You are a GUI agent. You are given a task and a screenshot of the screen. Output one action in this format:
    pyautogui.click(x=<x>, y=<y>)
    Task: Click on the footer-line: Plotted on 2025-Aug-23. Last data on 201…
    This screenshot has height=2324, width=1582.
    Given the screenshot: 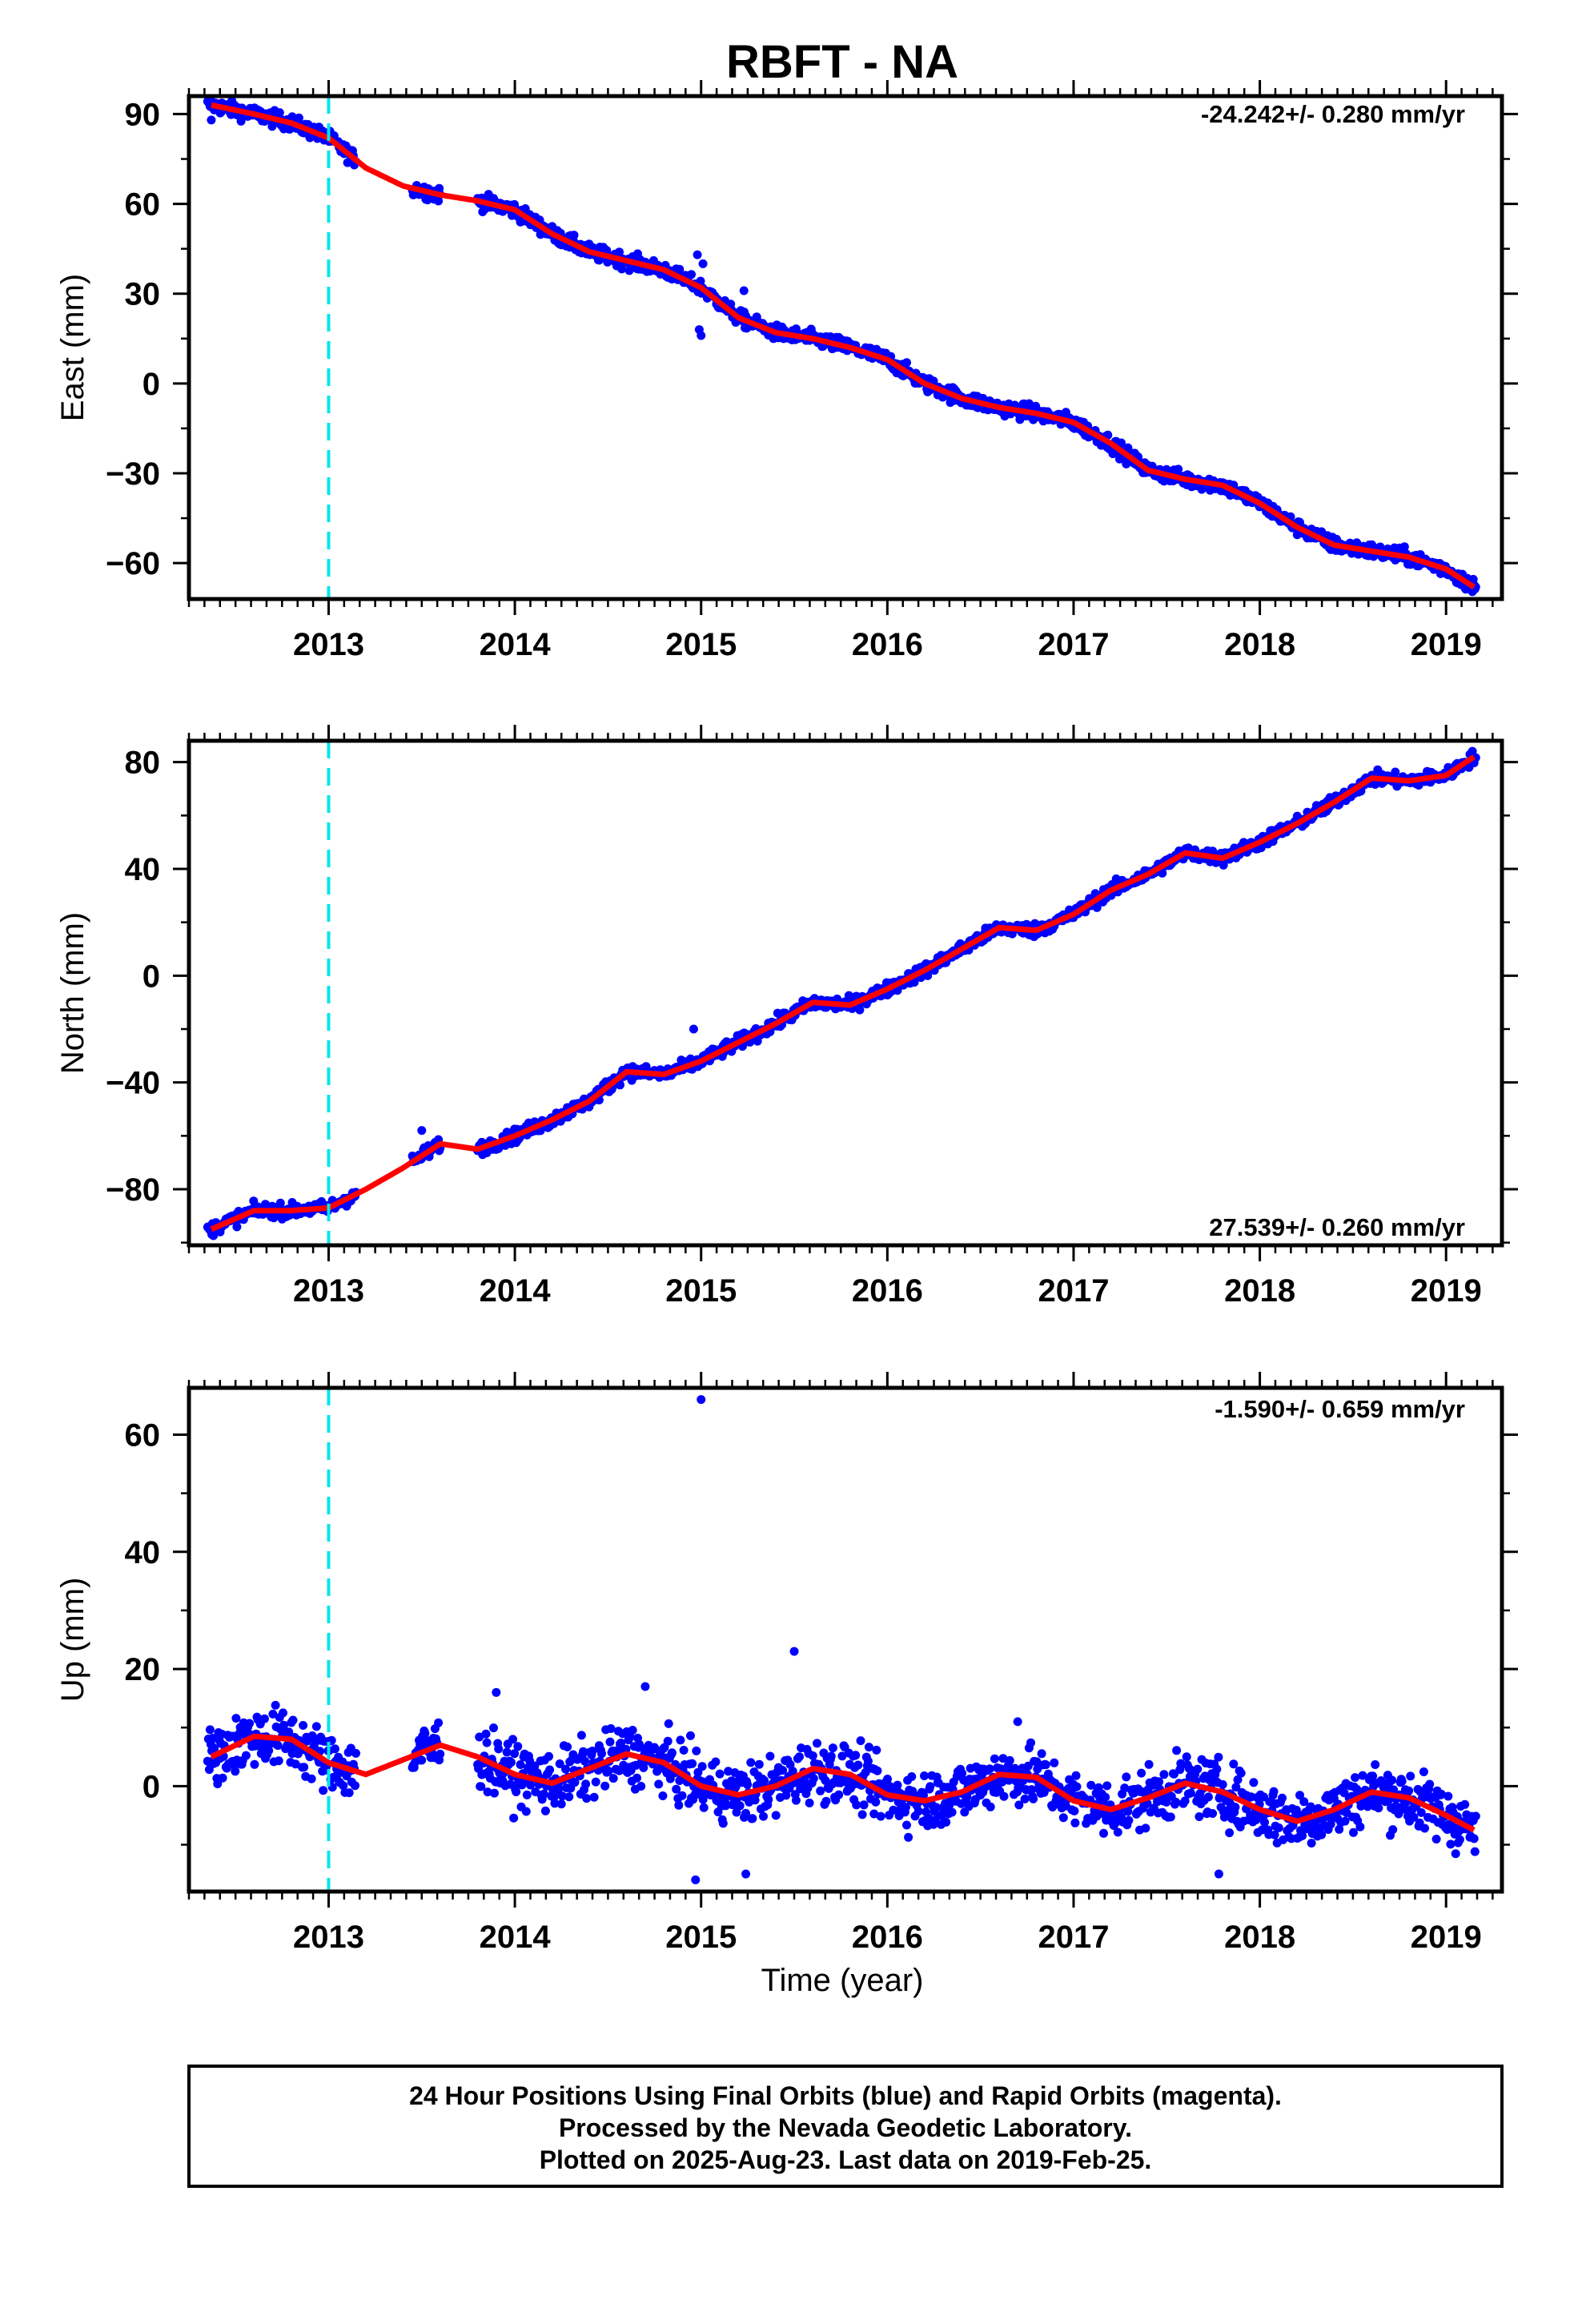 What is the action you would take?
    pyautogui.click(x=846, y=2159)
    